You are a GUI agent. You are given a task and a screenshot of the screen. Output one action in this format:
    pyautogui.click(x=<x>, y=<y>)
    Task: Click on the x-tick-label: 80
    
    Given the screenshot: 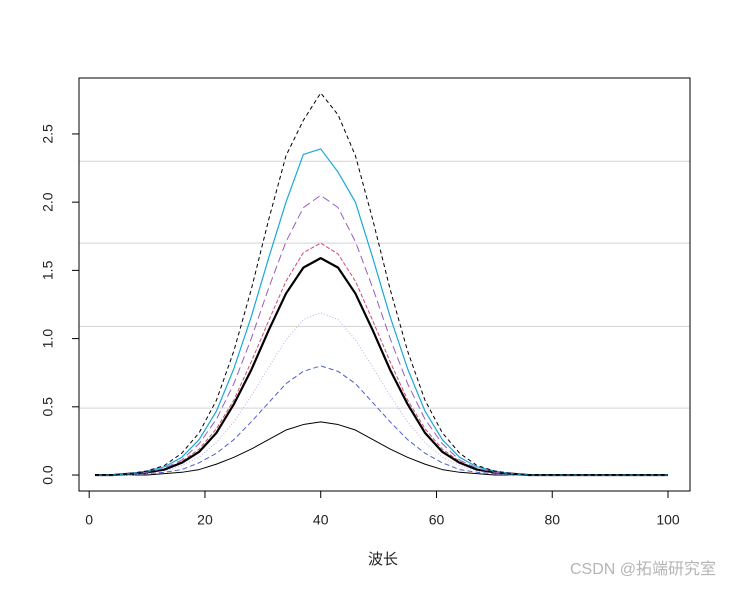 What is the action you would take?
    pyautogui.click(x=552, y=520)
    